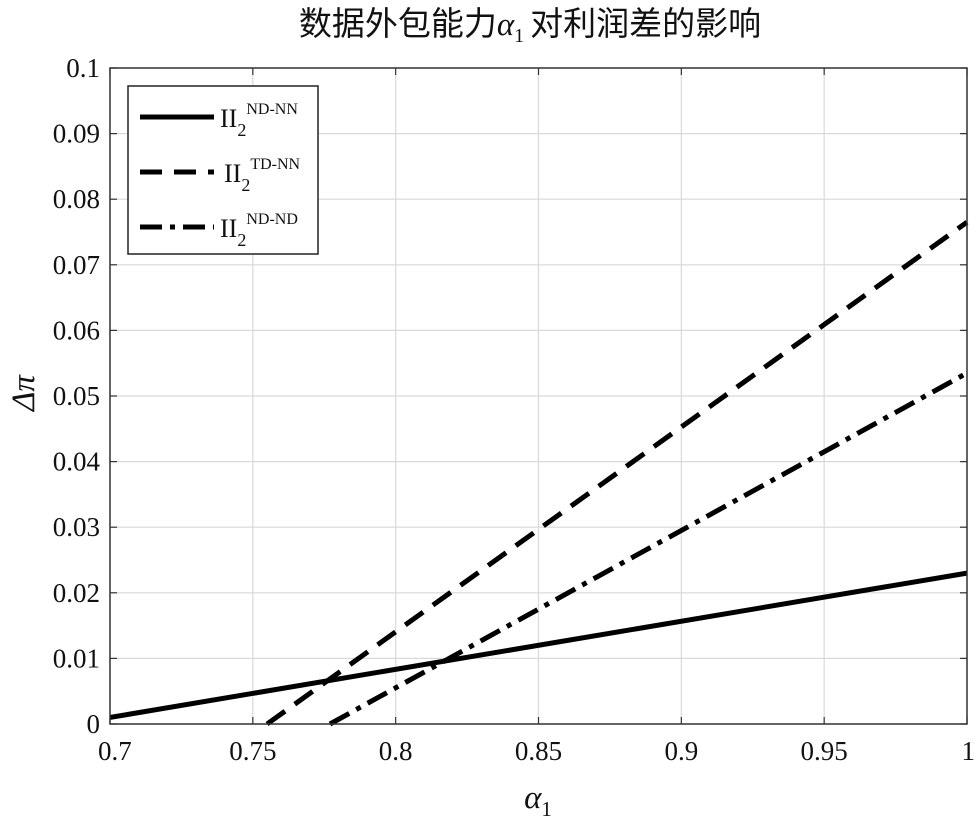 The image size is (976, 826). What do you see at coordinates (259, 230) in the screenshot?
I see `legend-label: II2ND-ND` at bounding box center [259, 230].